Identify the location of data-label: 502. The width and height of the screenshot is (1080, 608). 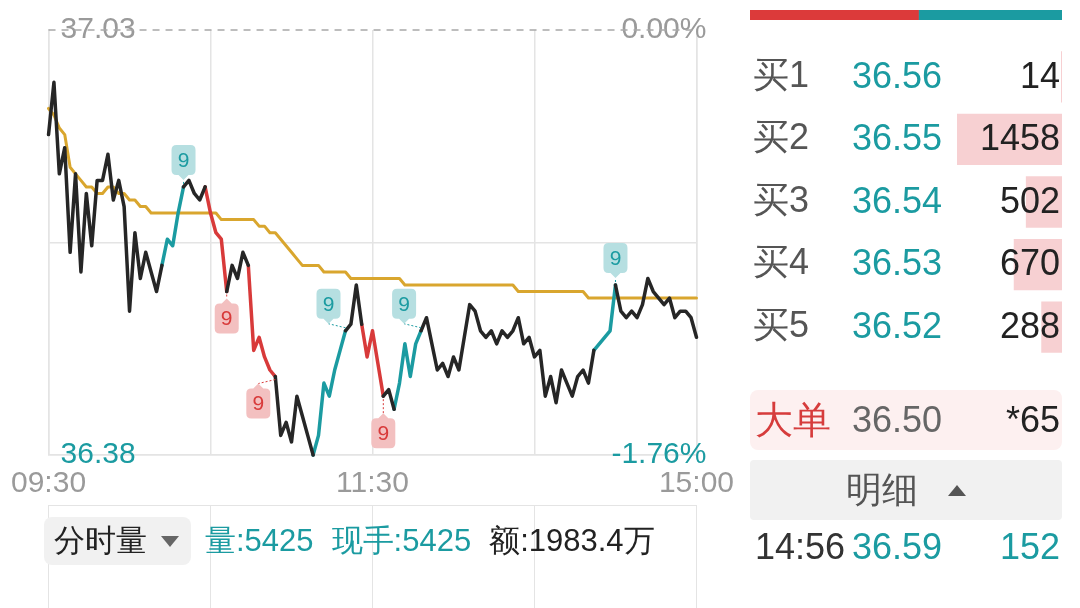
(1029, 200).